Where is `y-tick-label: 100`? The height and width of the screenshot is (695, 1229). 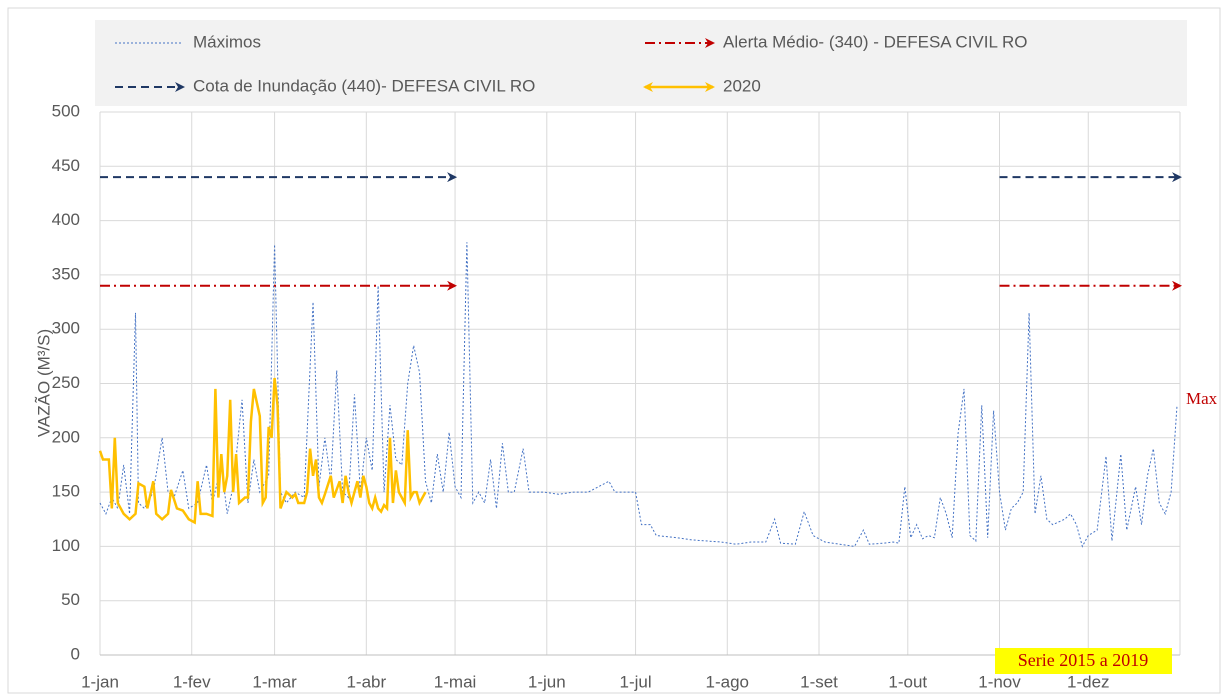 y-tick-label: 100 is located at coordinates (66, 545).